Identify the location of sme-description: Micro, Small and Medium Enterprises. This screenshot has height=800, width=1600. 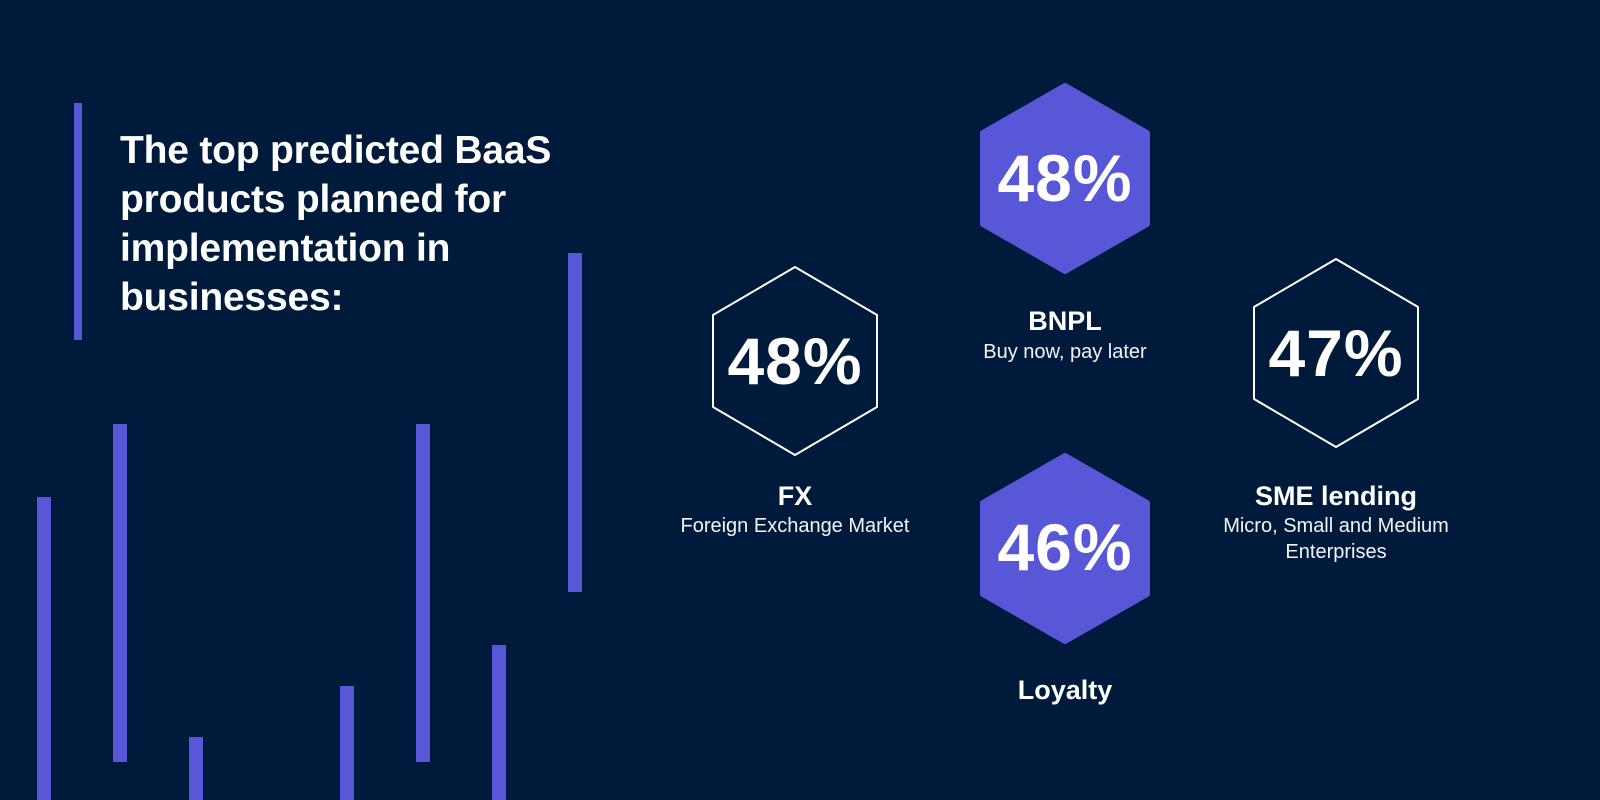
(1336, 539).